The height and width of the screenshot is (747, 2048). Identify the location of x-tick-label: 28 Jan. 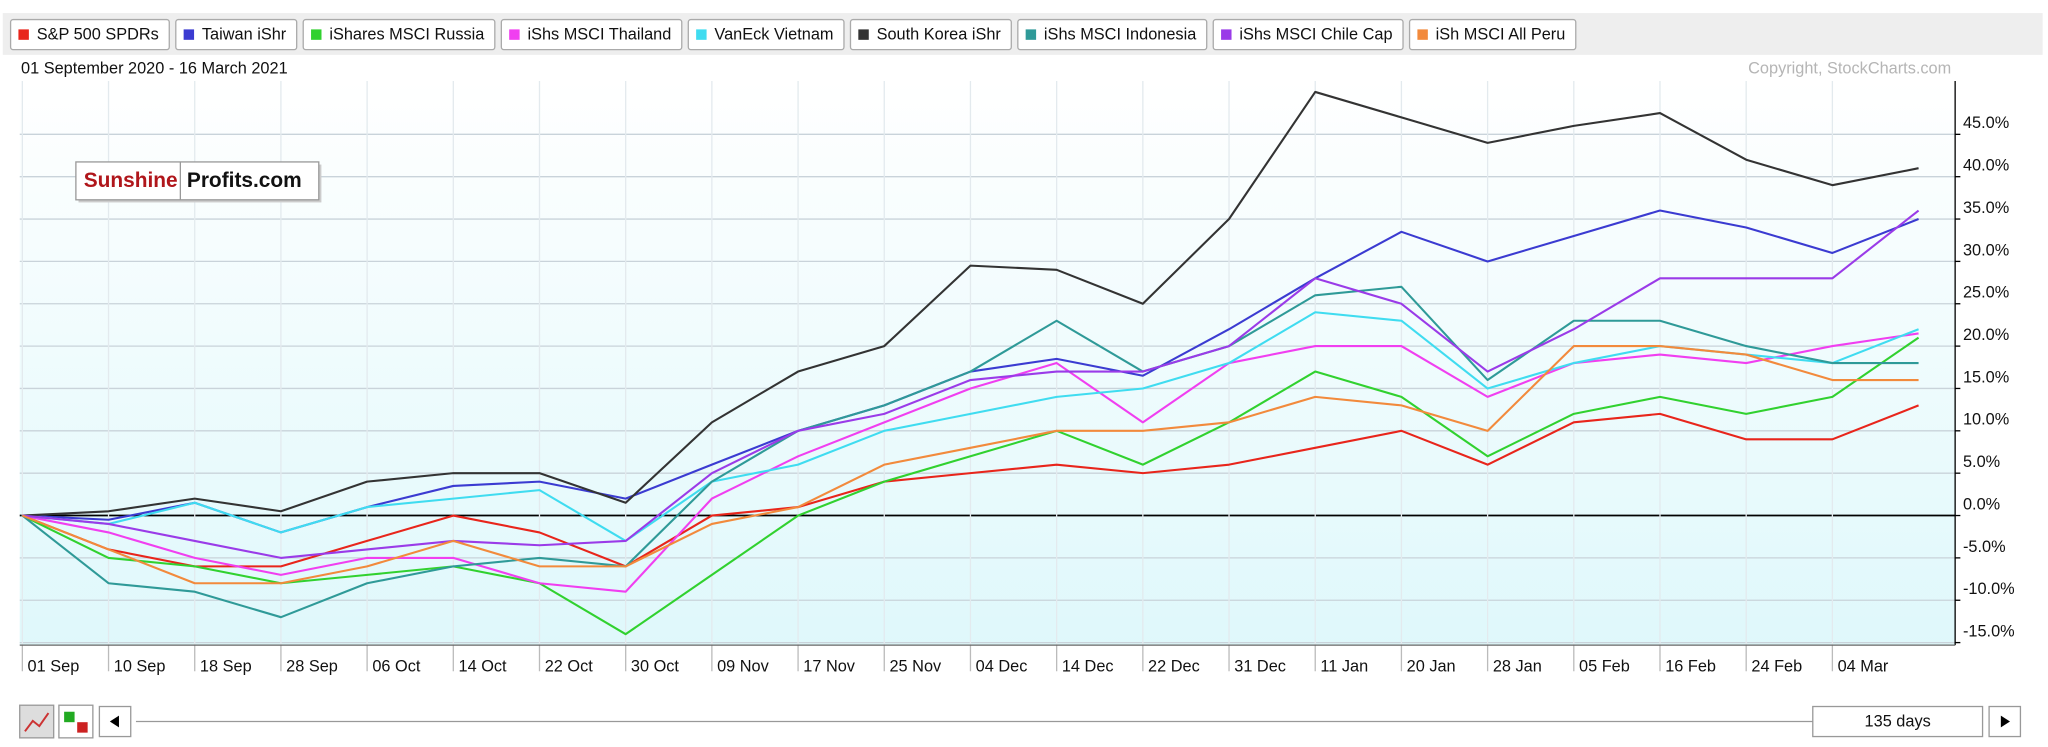
(1517, 667).